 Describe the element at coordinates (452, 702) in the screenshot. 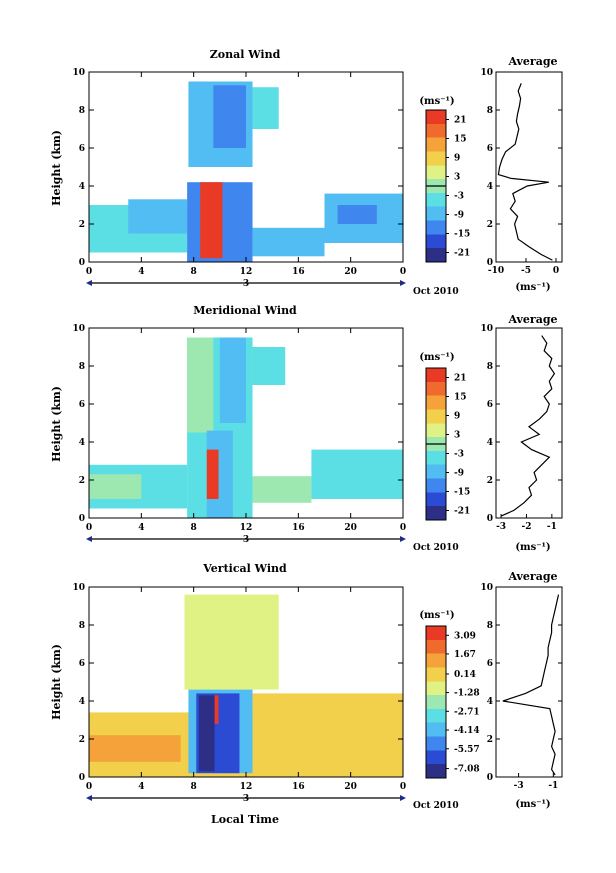

I see `colorbar: 3.09 1.67 0.14 -1.28 -2.71 -4.14 -5.57 -7.08` at that location.